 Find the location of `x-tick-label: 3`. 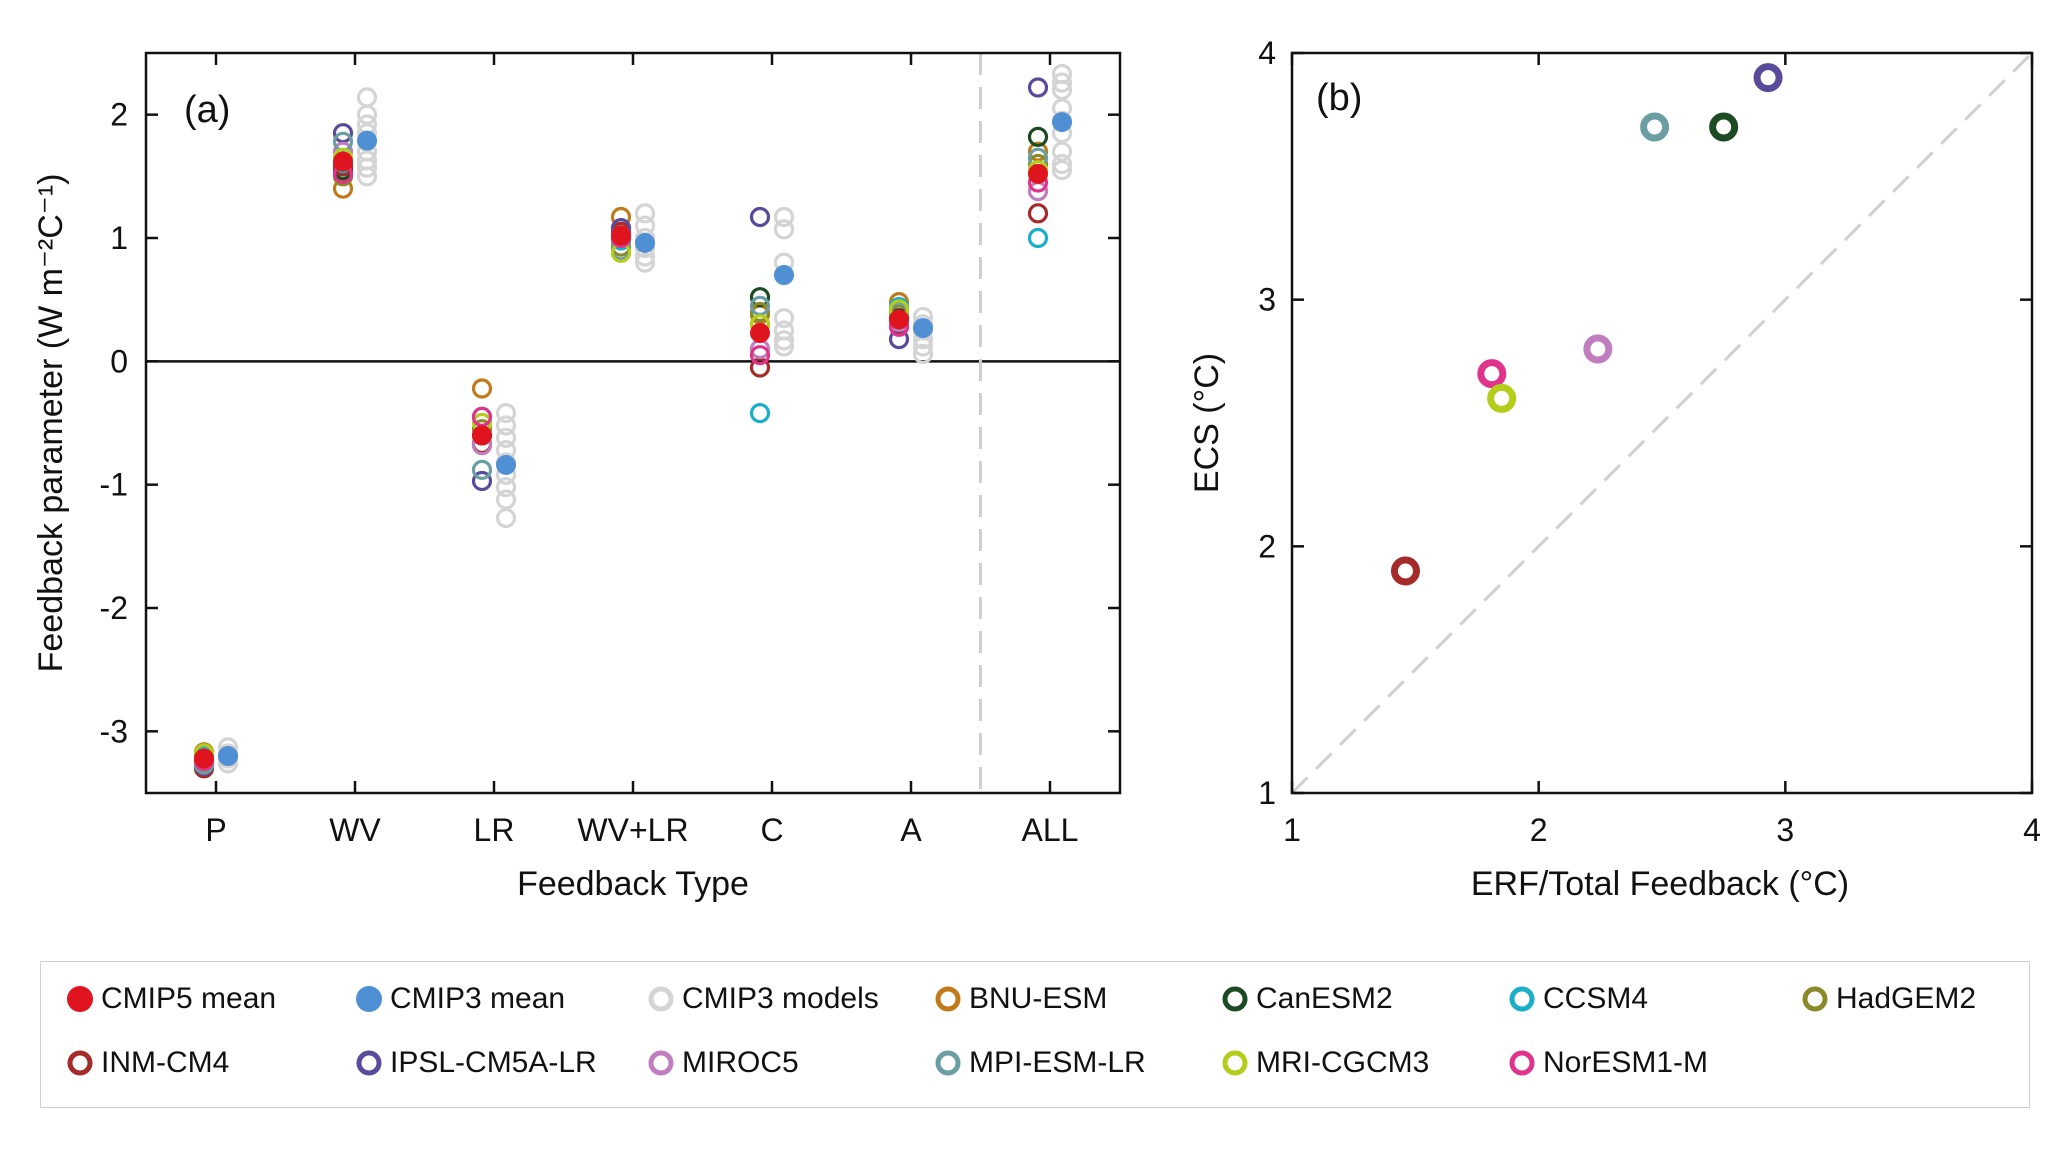

x-tick-label: 3 is located at coordinates (1785, 830).